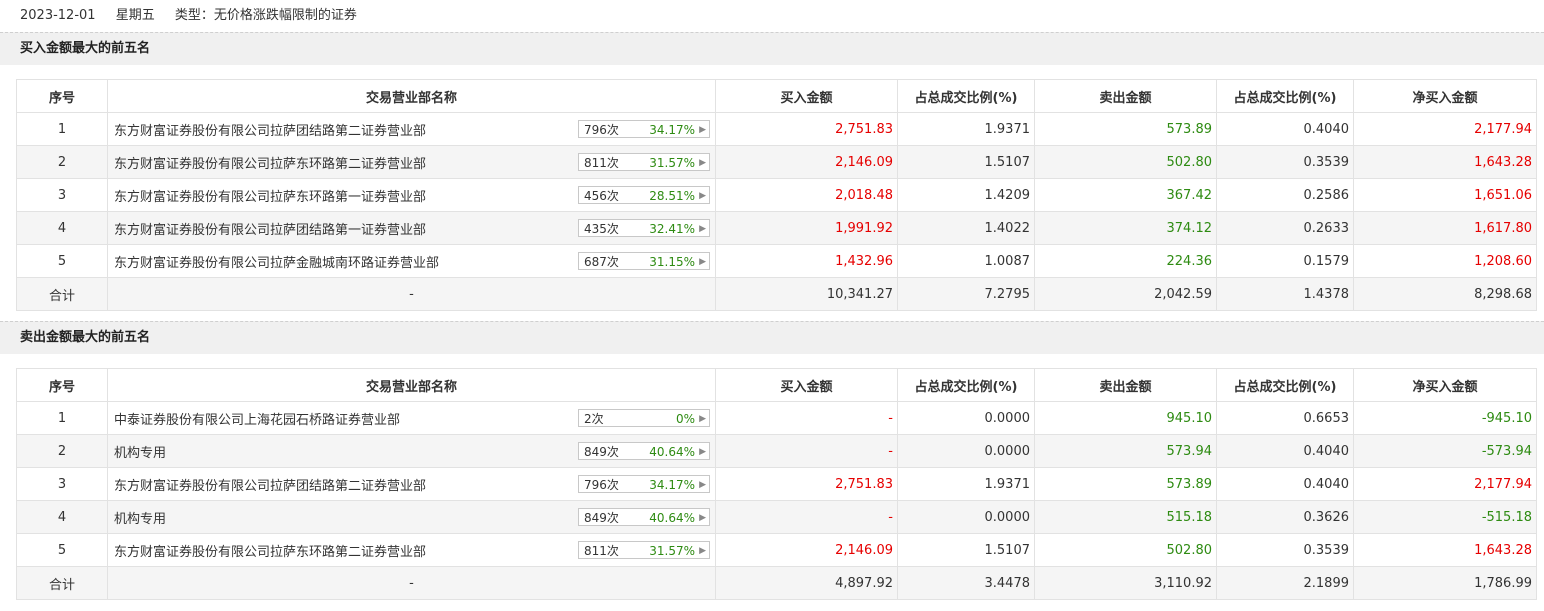 The image size is (1544, 611). What do you see at coordinates (806, 129) in the screenshot?
I see `buy-amount: 2,751.83` at bounding box center [806, 129].